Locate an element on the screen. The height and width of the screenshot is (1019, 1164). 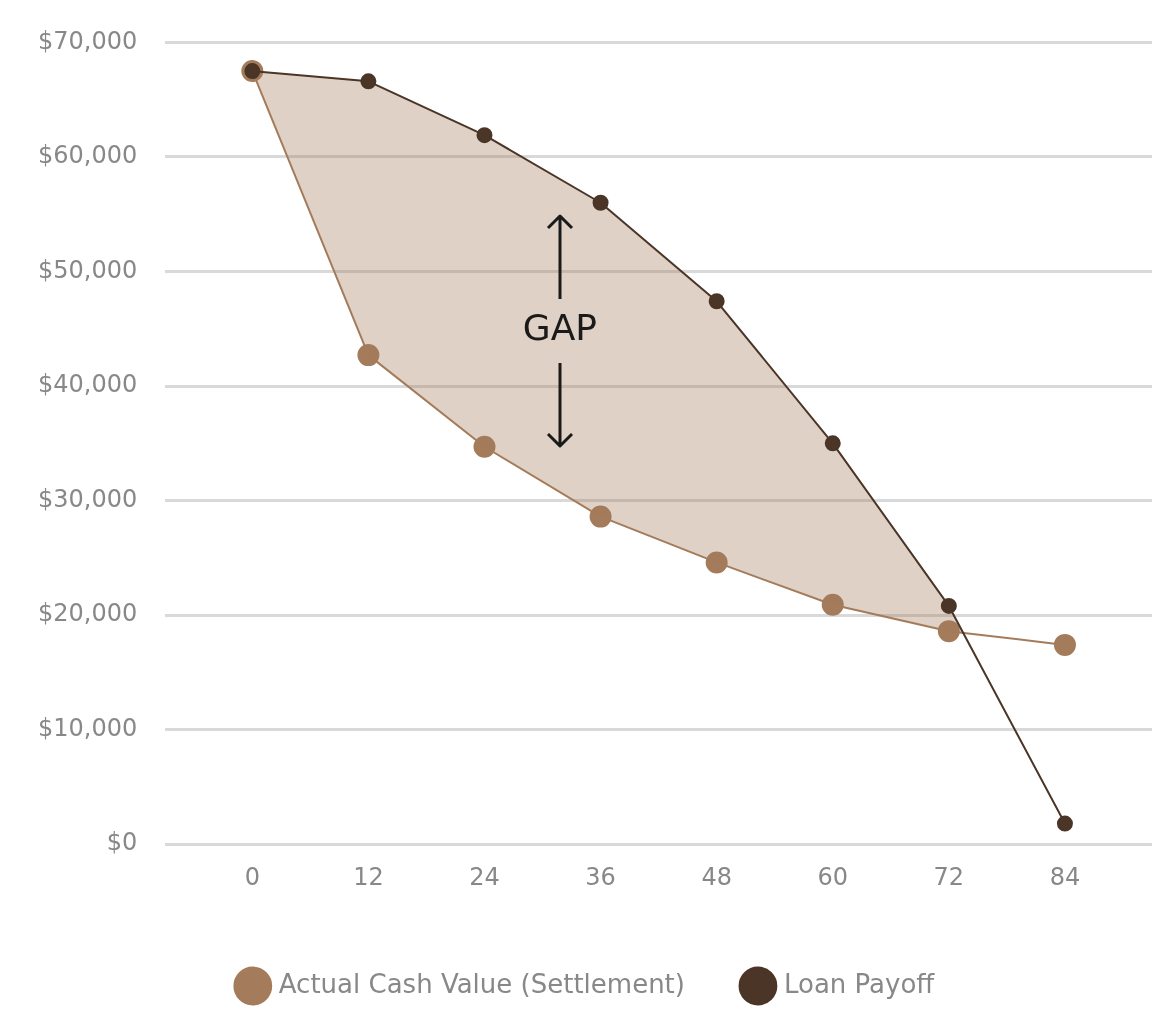
x-tick-label: 12 is located at coordinates (368, 876).